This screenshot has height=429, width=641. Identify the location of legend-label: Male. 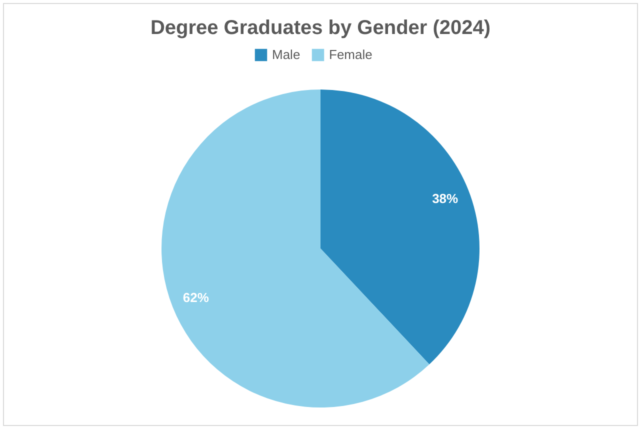
(286, 54).